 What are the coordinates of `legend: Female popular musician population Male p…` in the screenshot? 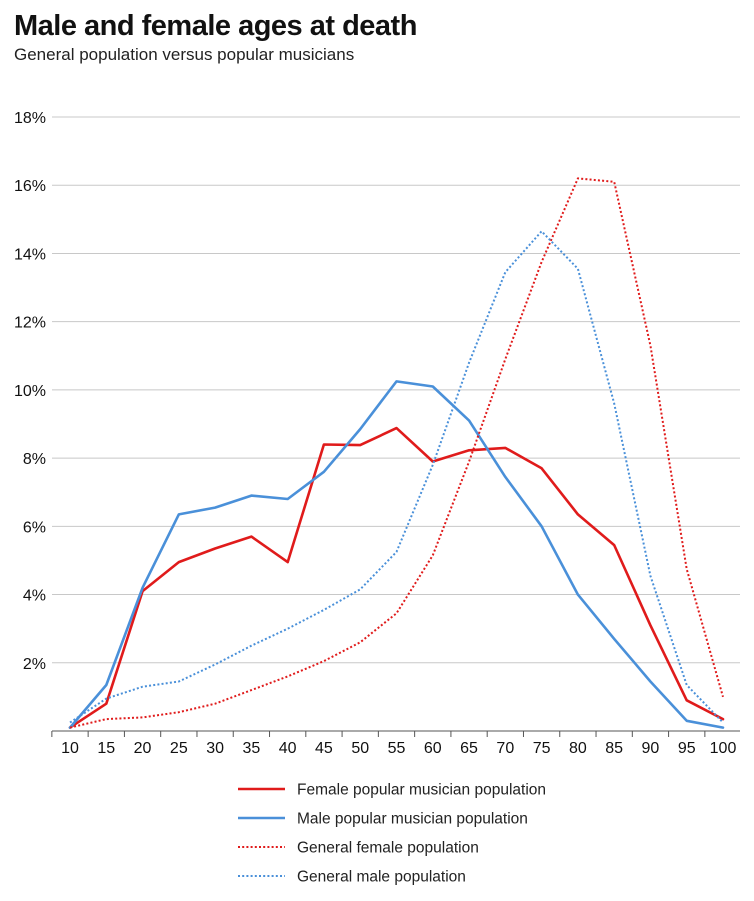 It's located at (392, 834).